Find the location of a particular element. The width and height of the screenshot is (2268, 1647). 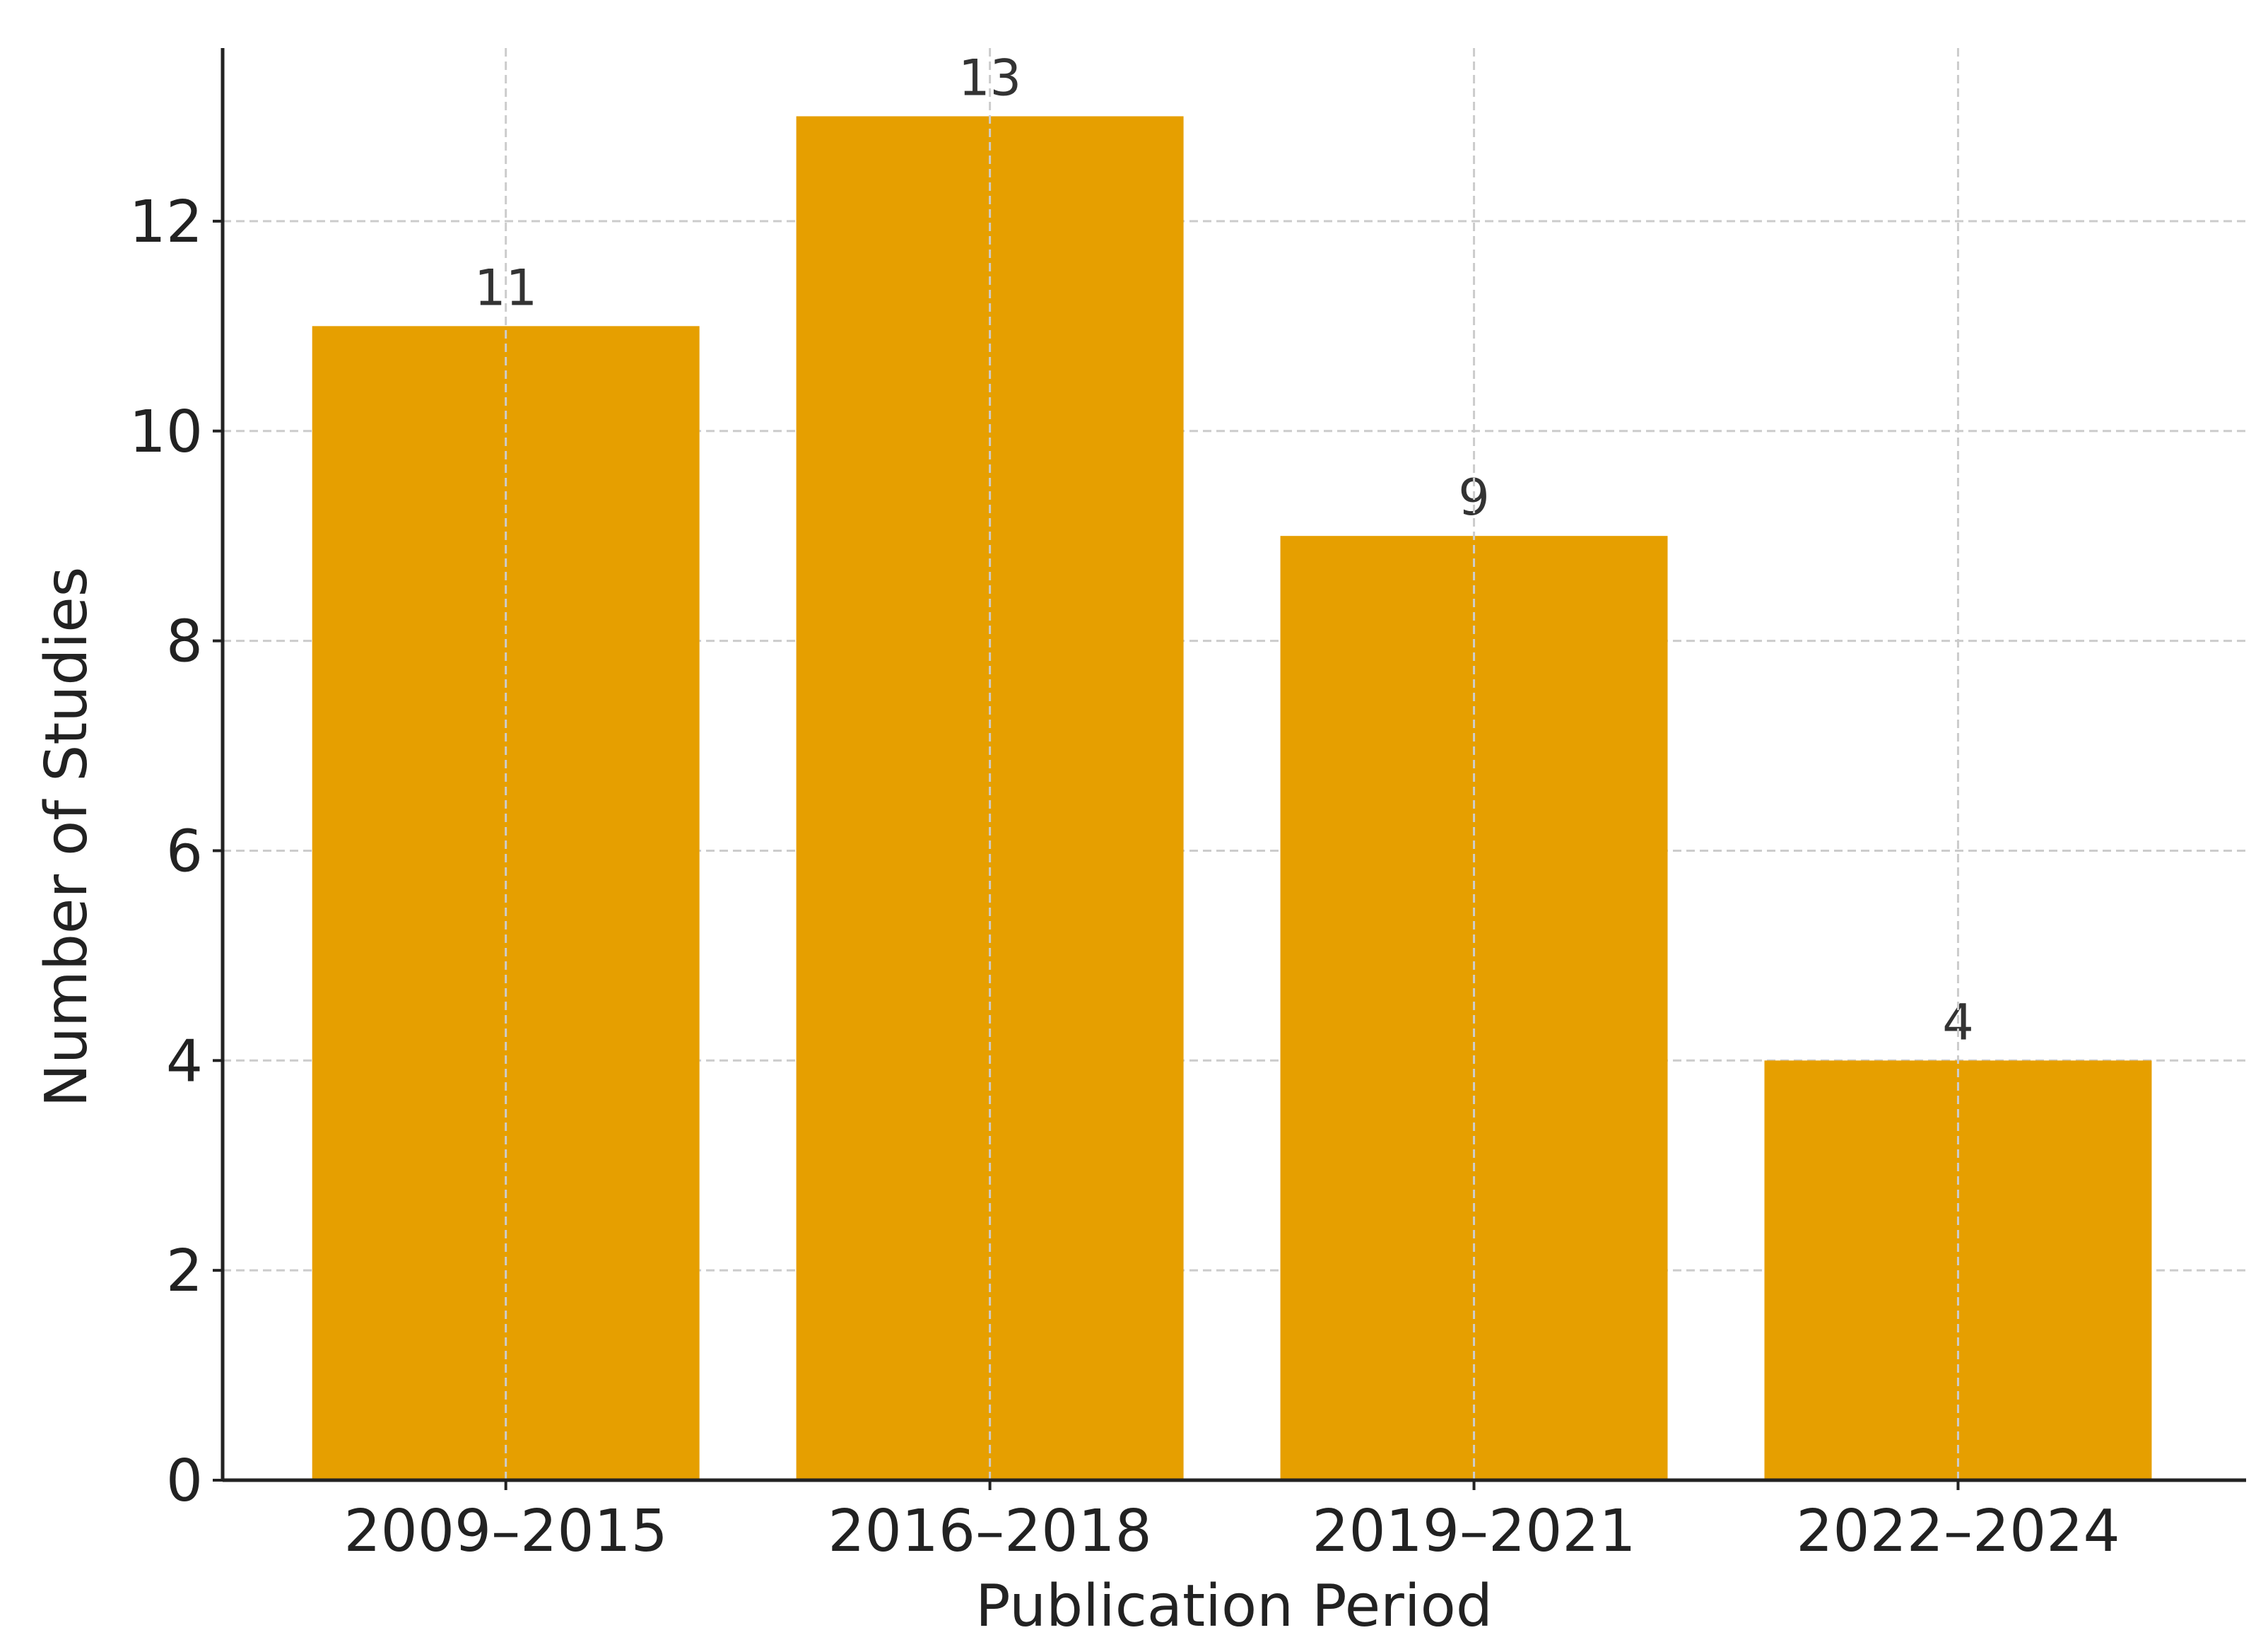

x-tick-label: 2016–2018 is located at coordinates (989, 1531).